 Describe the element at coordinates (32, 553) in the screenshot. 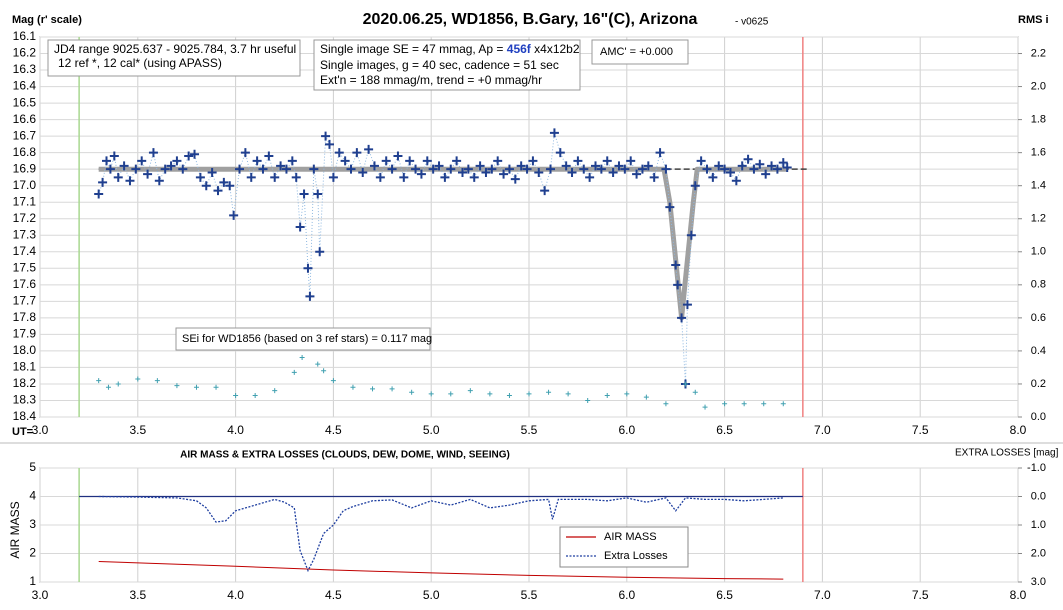

I see `y-tick-label: 2` at that location.